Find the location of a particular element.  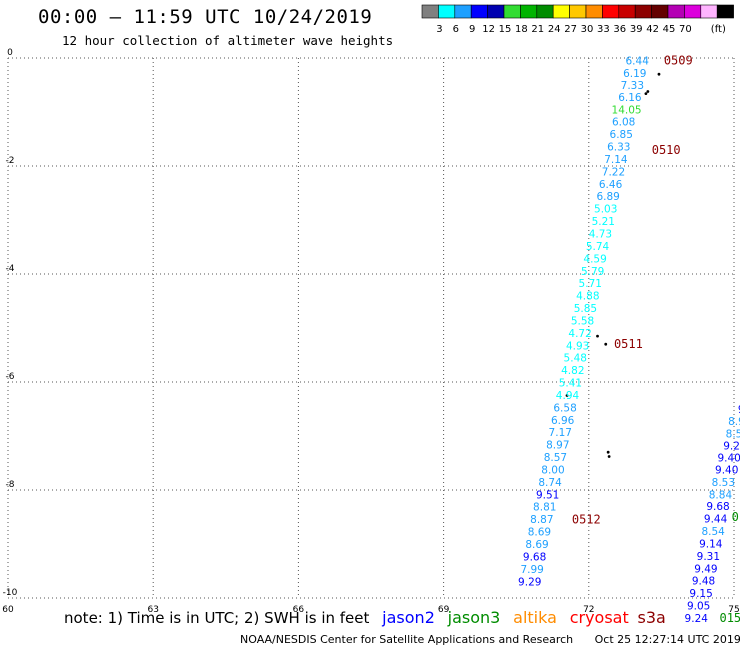

wave-height-point: 8.00 is located at coordinates (552, 470).